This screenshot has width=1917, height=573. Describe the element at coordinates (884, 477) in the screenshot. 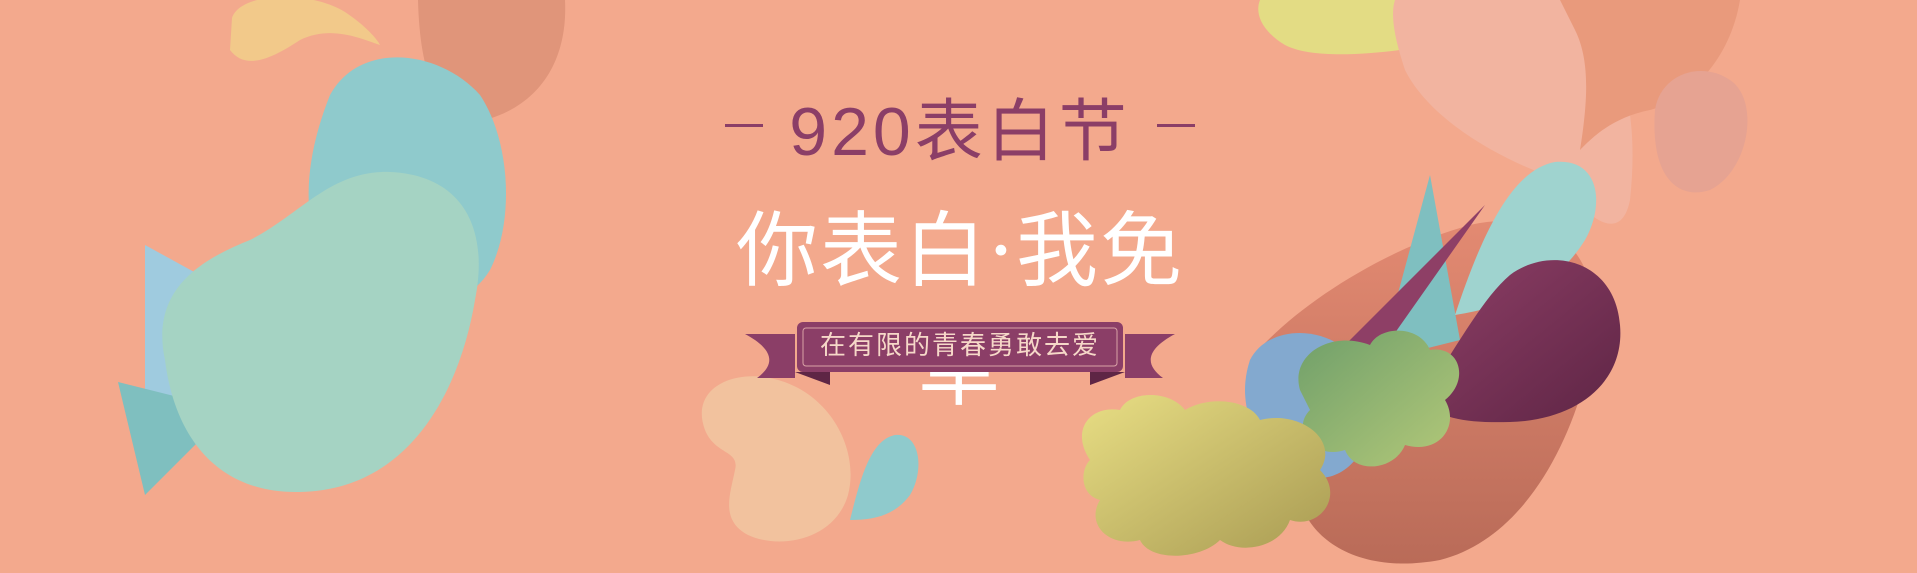

I see `teal-drop-center` at that location.